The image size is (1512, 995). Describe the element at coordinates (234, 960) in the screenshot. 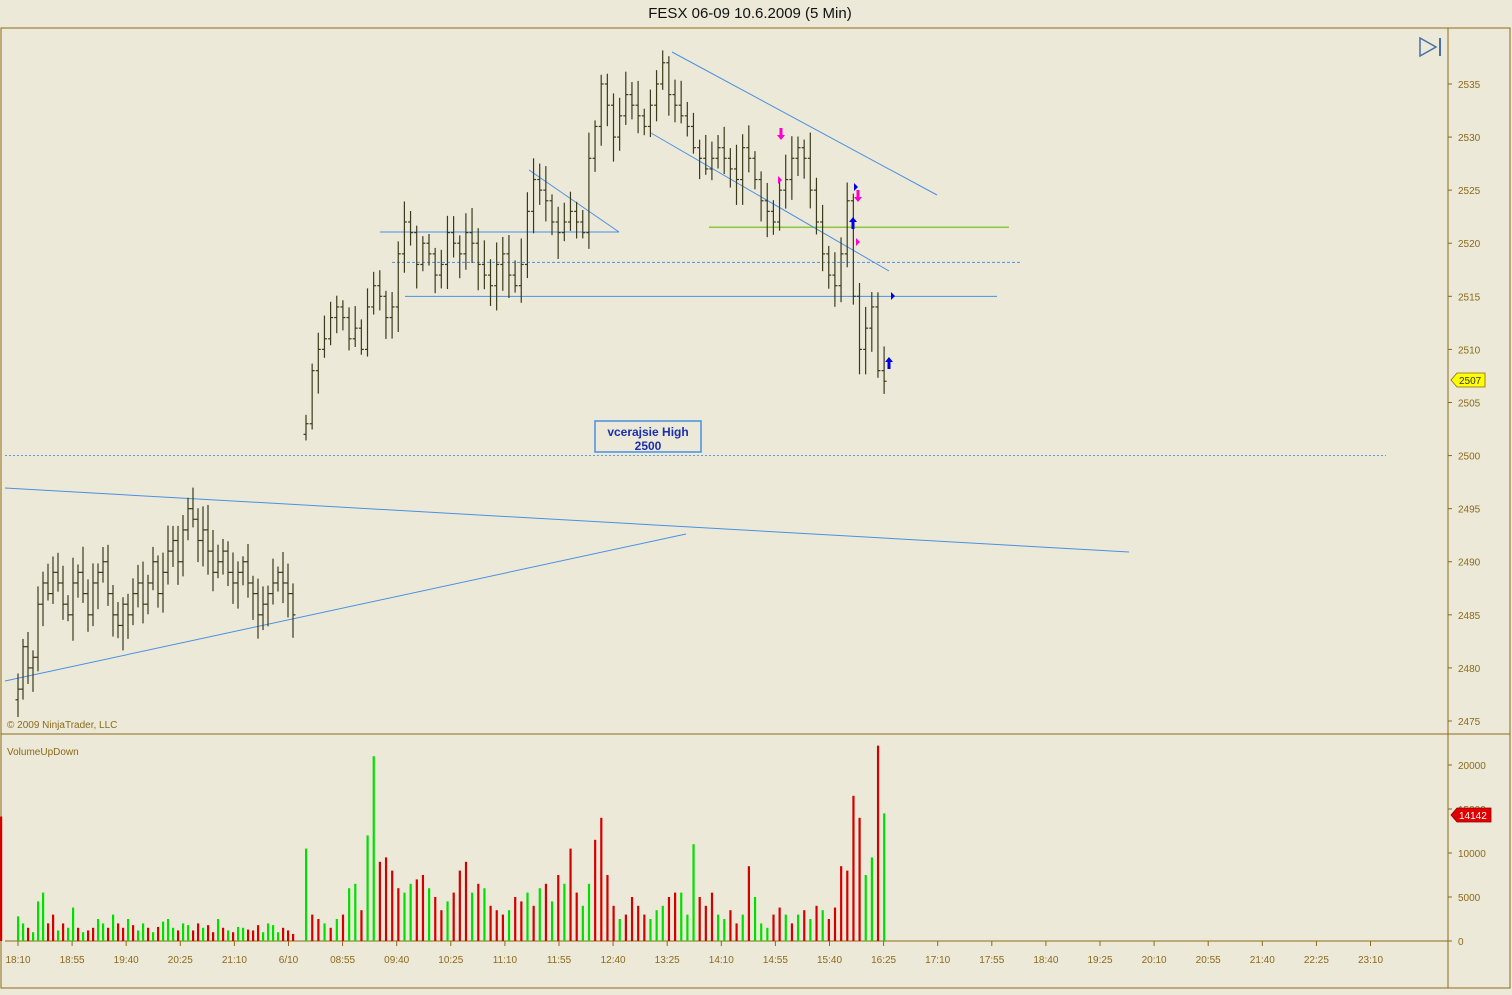

I see `time-tick-label: 21:10` at that location.